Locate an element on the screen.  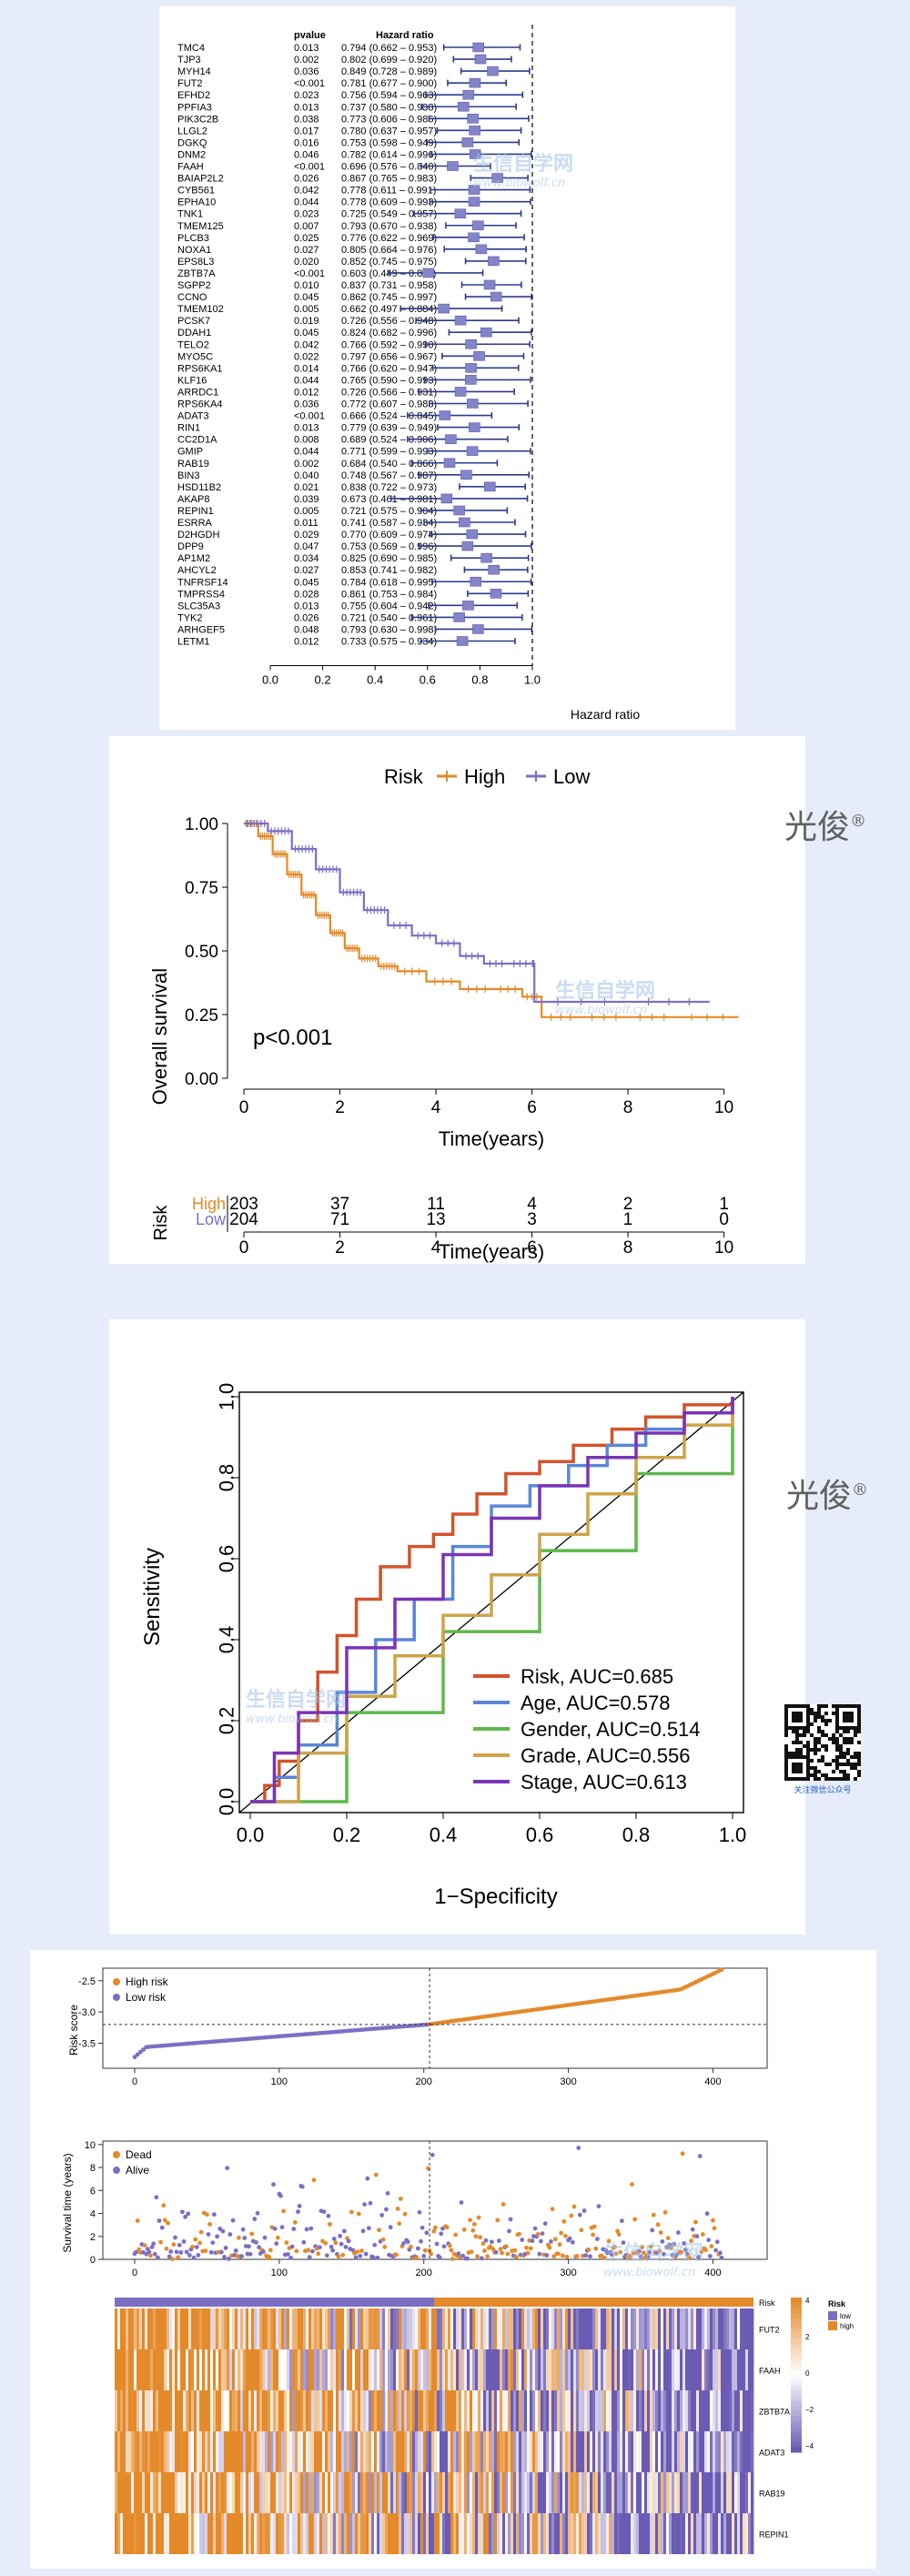
forest-hr-text: 0.673 (0.461 – 0.981) is located at coordinates (389, 499).